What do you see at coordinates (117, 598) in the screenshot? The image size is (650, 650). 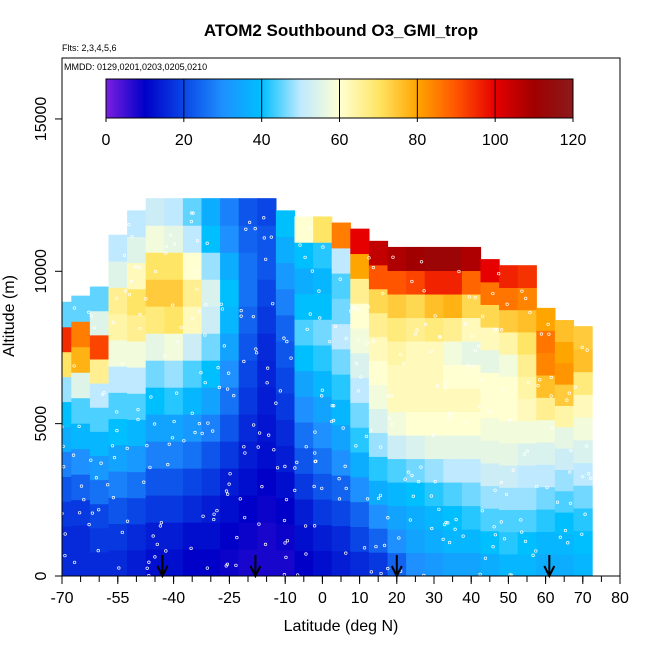 I see `x-tick-label: -55` at bounding box center [117, 598].